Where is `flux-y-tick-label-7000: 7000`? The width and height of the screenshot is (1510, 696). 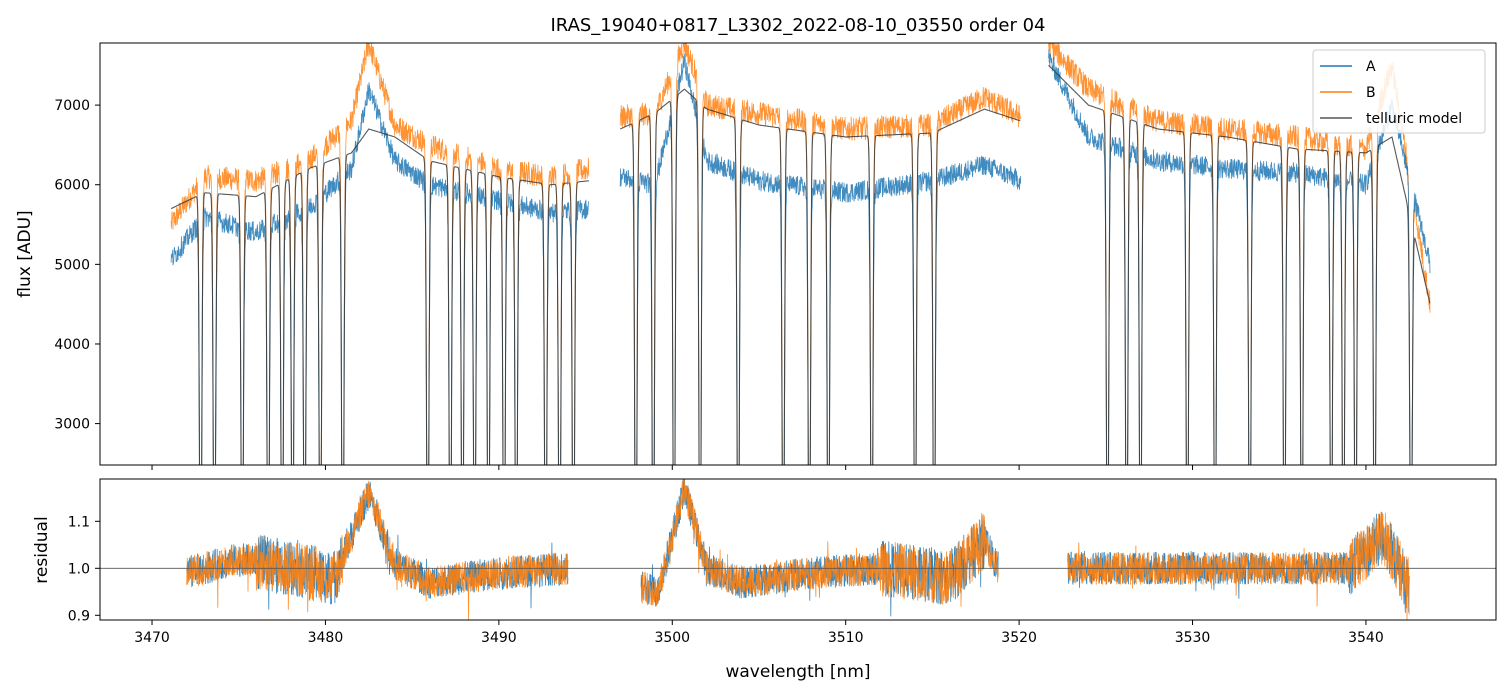 flux-y-tick-label-7000: 7000 is located at coordinates (72, 106).